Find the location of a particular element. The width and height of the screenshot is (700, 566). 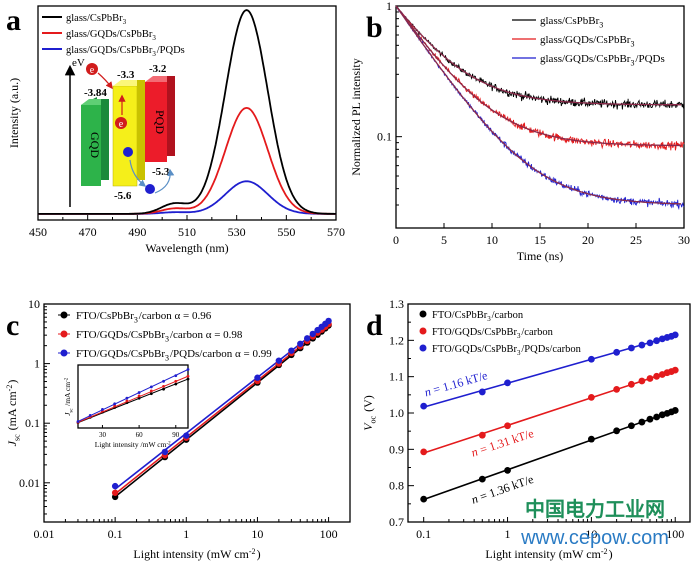

panel-d-y-axis-label: Voc (V) is located at coordinates (369, 413).